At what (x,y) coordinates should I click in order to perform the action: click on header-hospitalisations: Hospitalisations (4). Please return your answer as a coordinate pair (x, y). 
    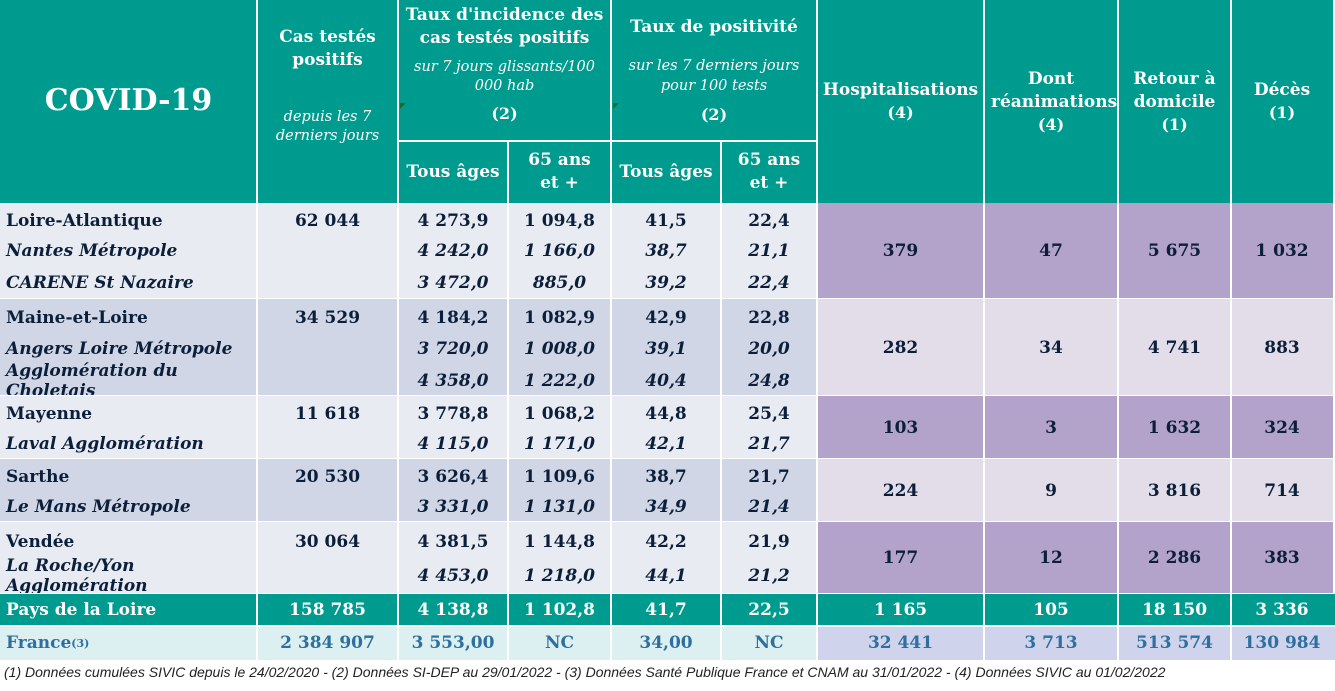
    Looking at the image, I should click on (900, 101).